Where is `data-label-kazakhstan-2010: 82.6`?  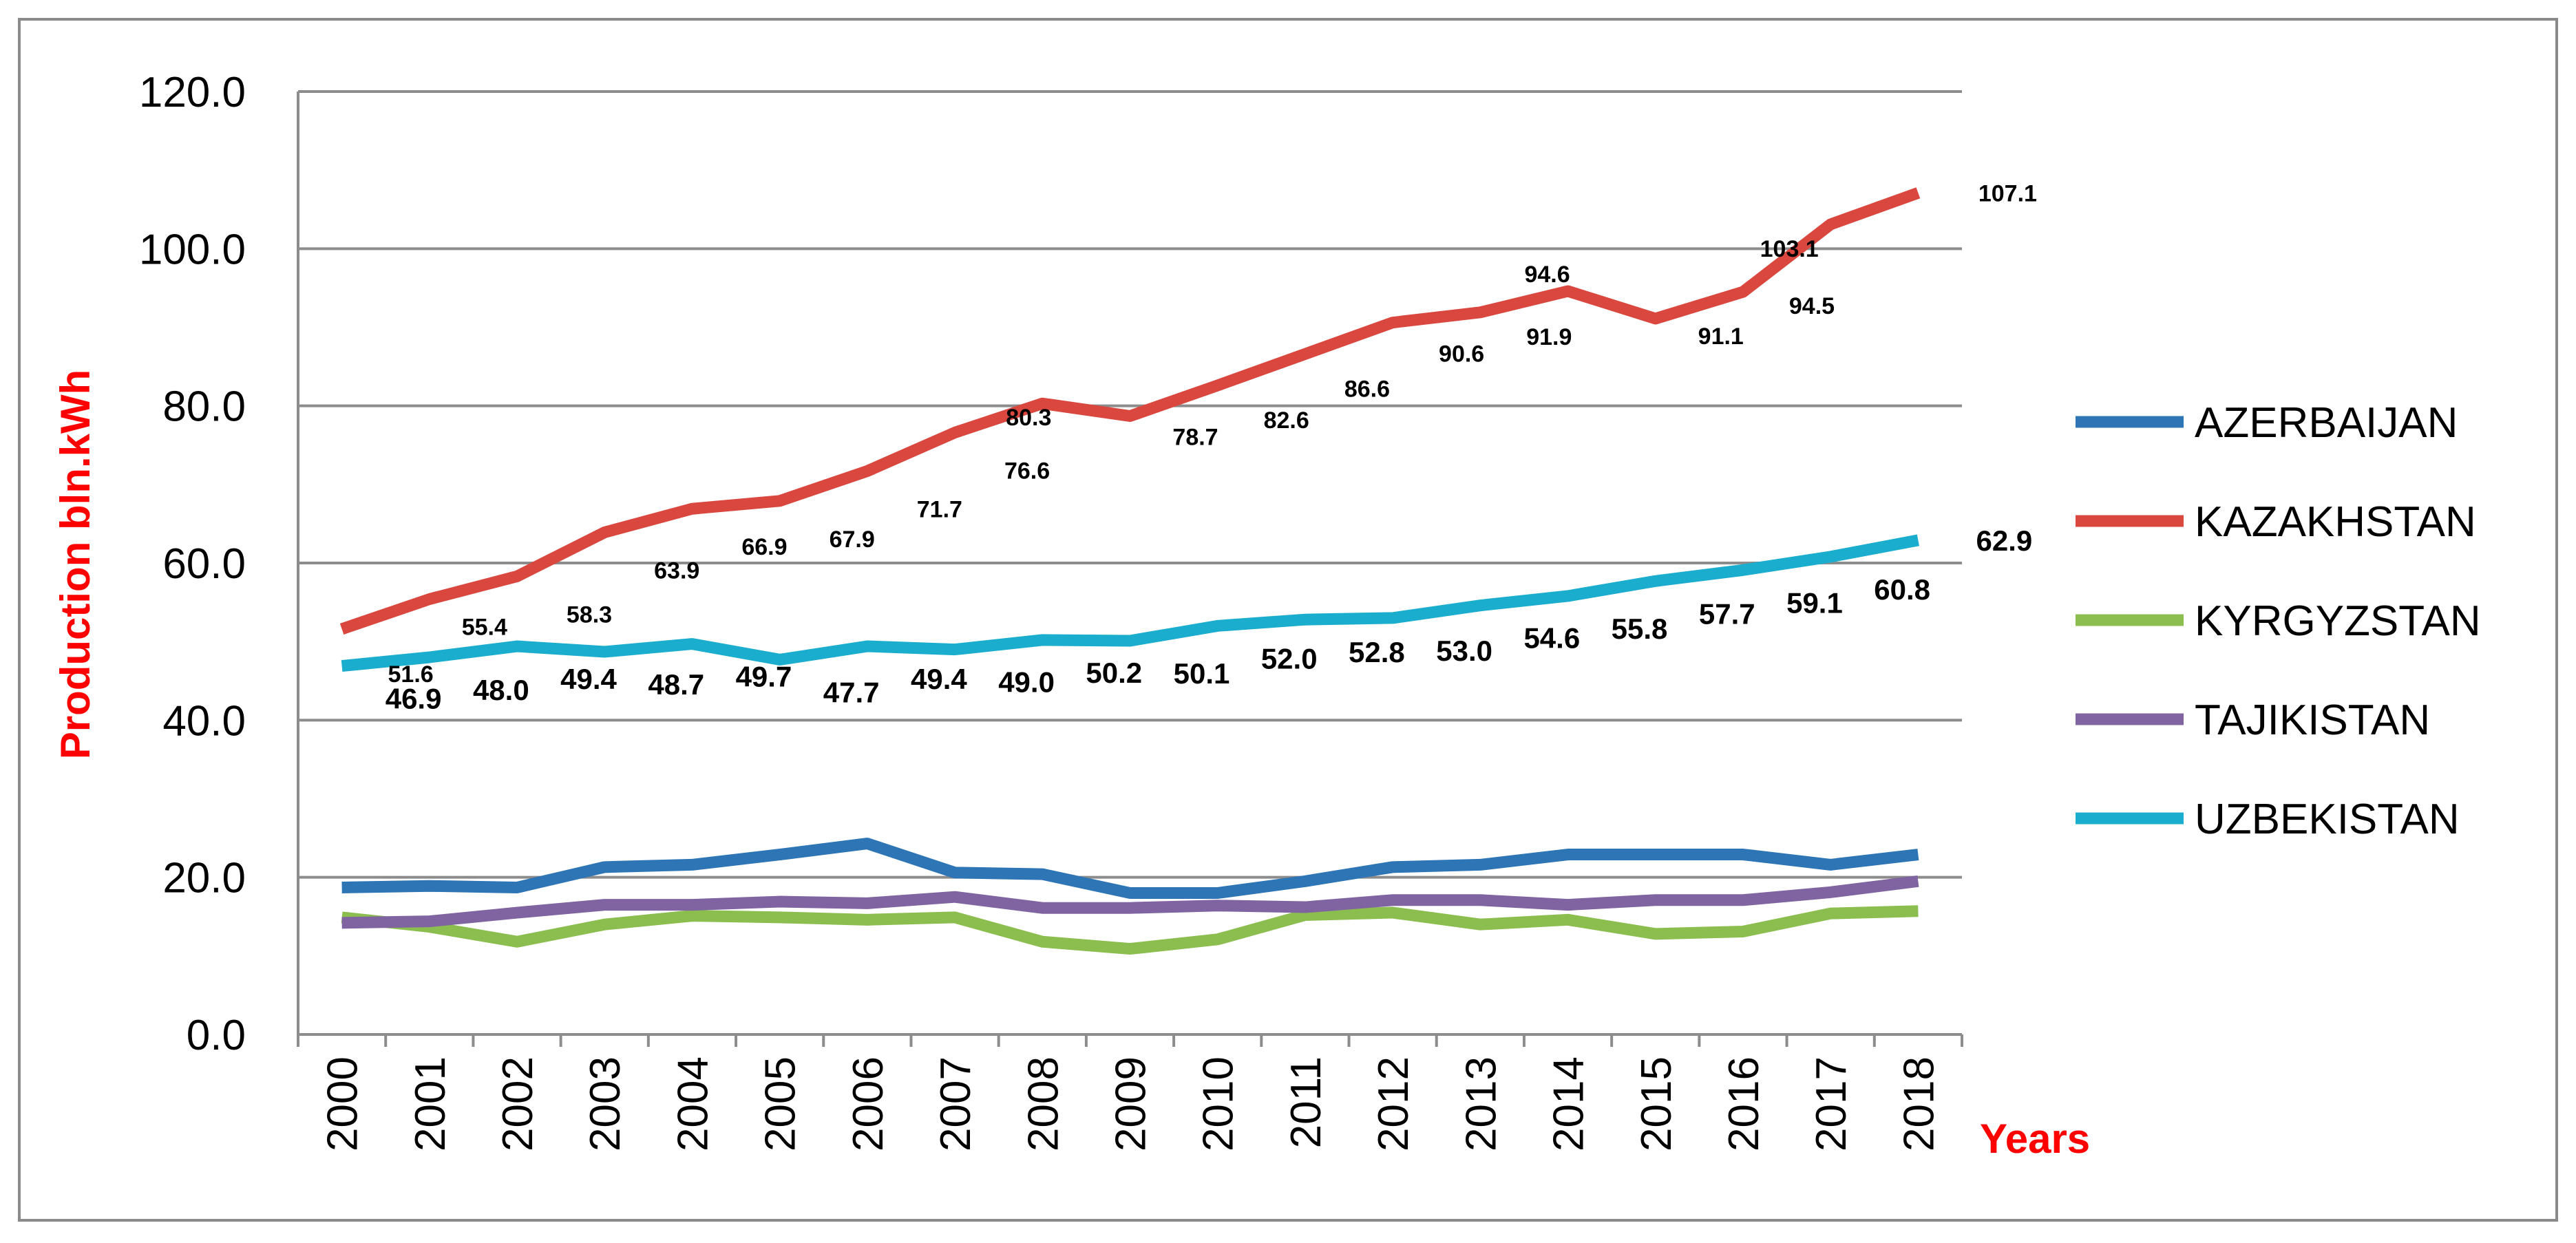
data-label-kazakhstan-2010: 82.6 is located at coordinates (1287, 420).